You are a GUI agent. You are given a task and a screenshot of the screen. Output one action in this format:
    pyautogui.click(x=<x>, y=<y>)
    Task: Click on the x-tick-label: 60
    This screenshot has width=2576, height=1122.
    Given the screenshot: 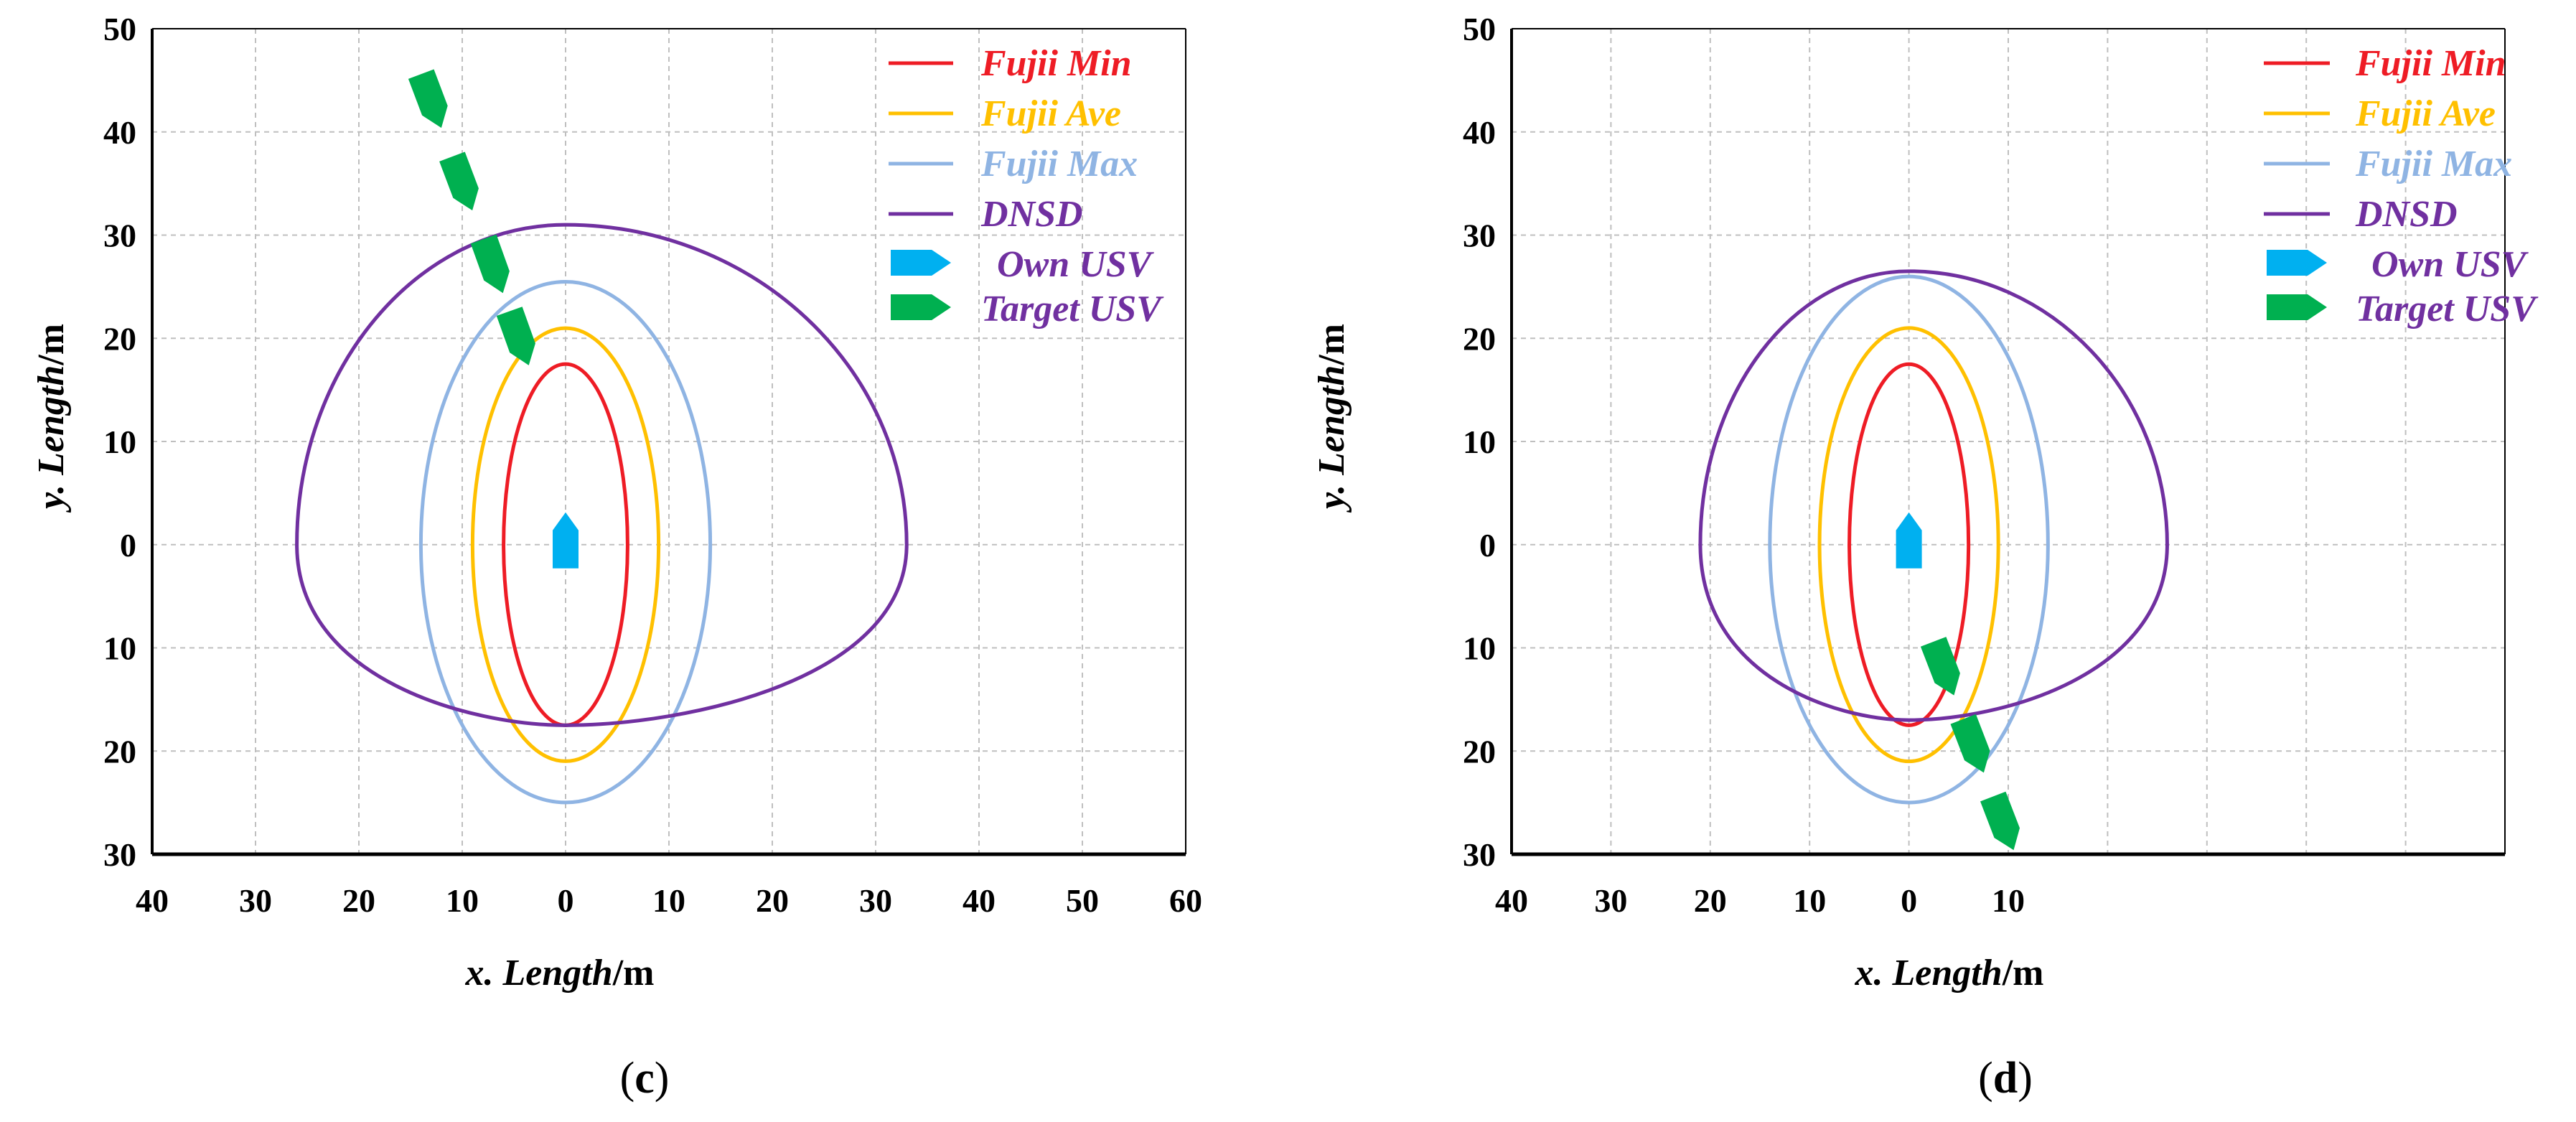 What is the action you would take?
    pyautogui.click(x=1186, y=901)
    